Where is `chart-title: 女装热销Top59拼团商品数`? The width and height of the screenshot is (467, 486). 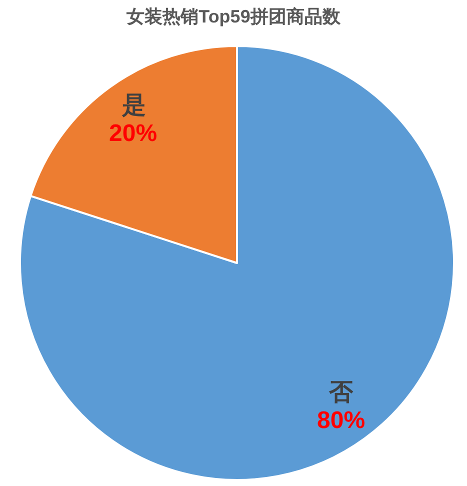 chart-title: 女装热销Top59拼团商品数 is located at coordinates (234, 16).